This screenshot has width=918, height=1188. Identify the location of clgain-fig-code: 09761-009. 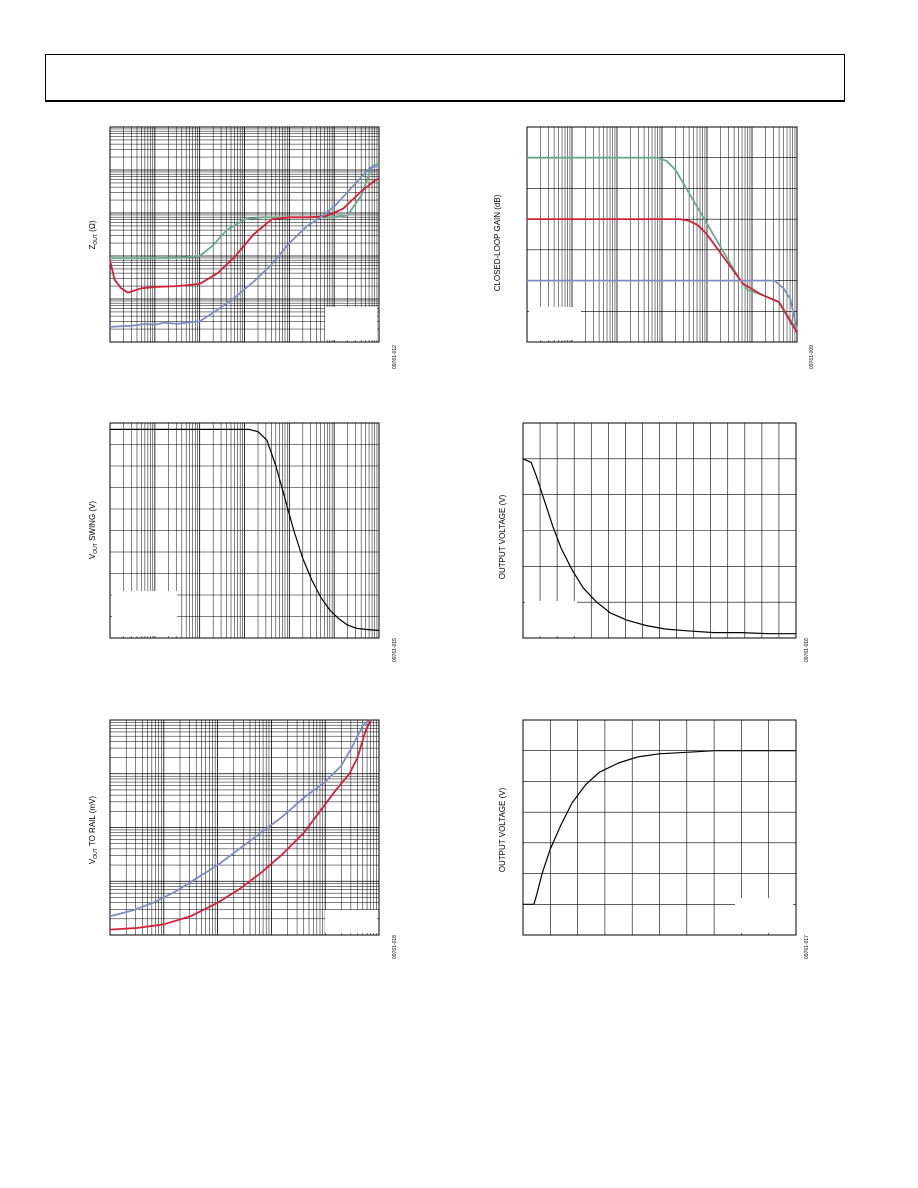
(812, 357).